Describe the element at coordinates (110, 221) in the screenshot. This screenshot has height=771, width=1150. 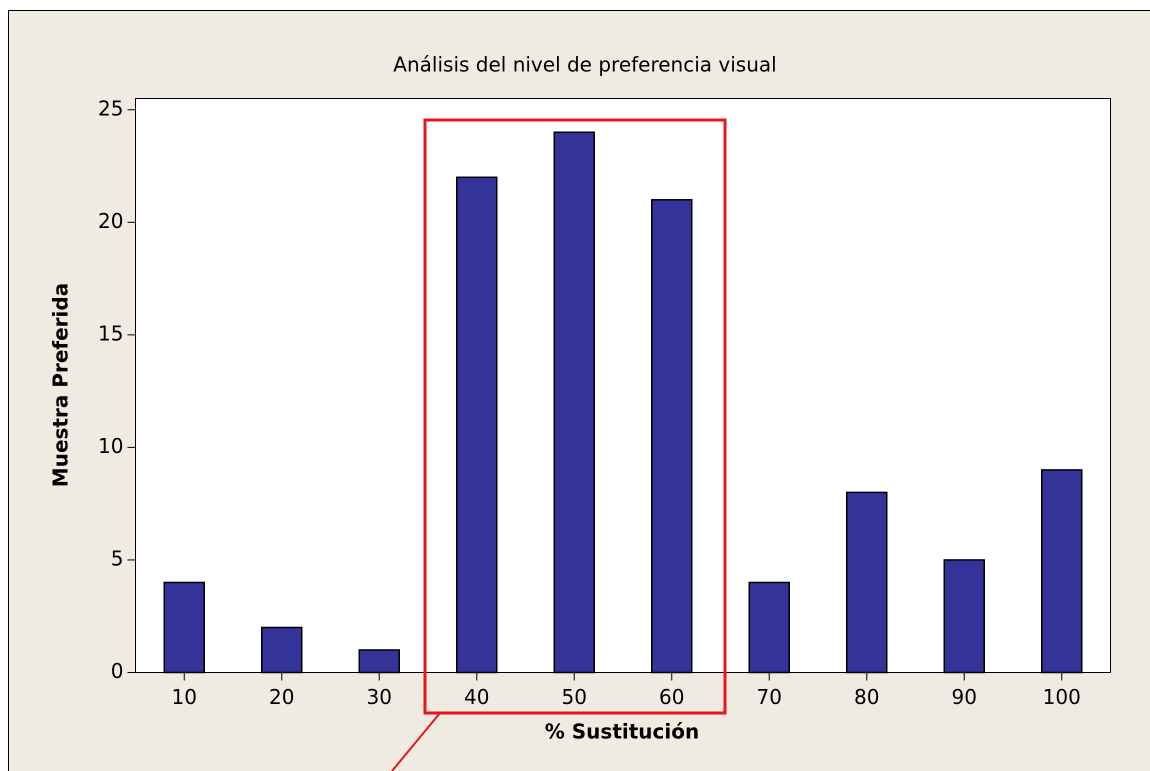
I see `y-tick-label: 20` at that location.